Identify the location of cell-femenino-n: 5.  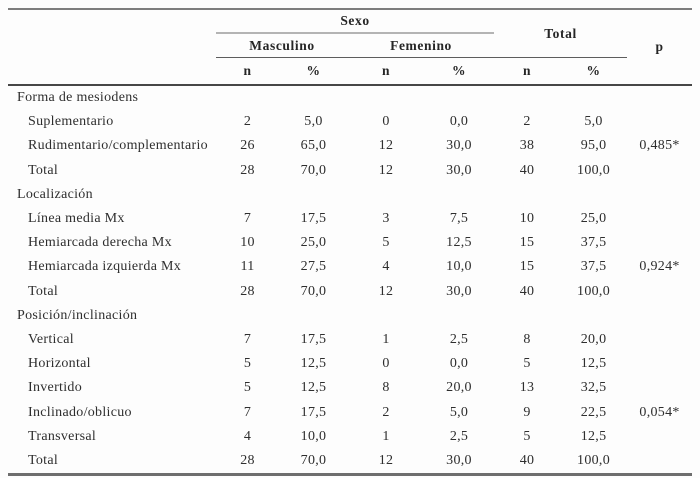
(386, 243).